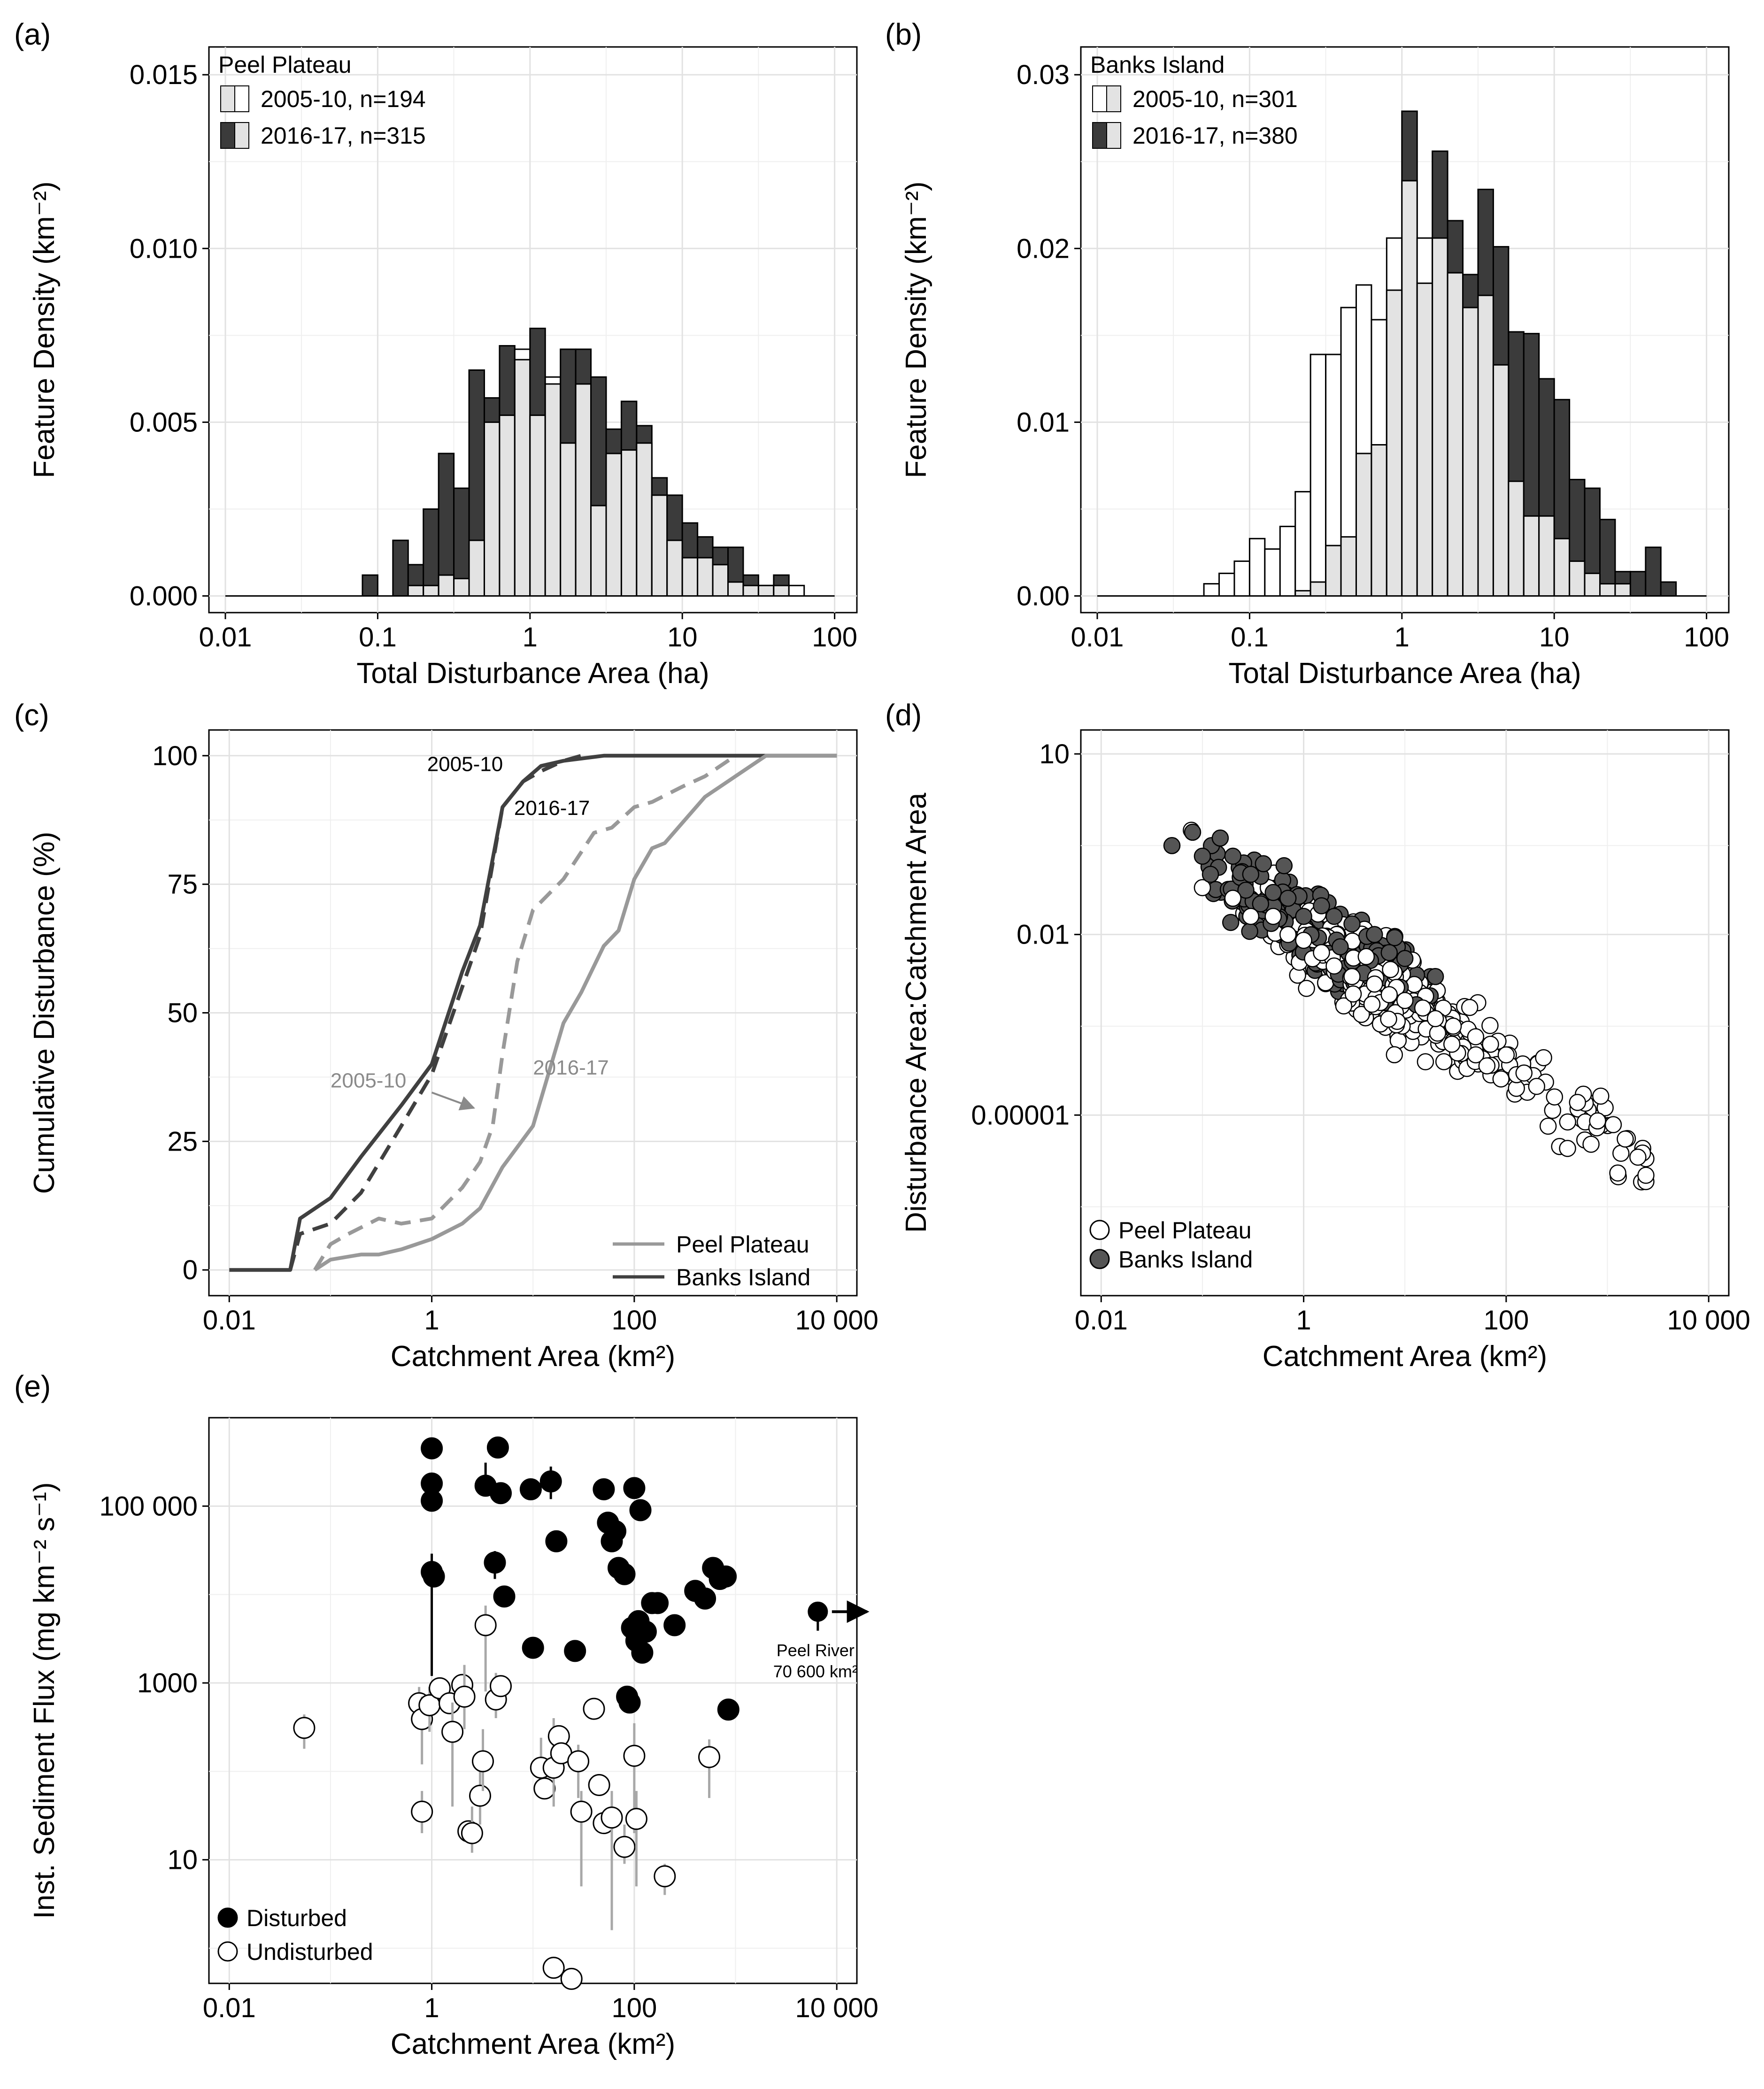 The height and width of the screenshot is (2089, 1764). I want to click on tick-labels: 0.01 1 100 10 000 10 1000 100 000, so click(488, 1757).